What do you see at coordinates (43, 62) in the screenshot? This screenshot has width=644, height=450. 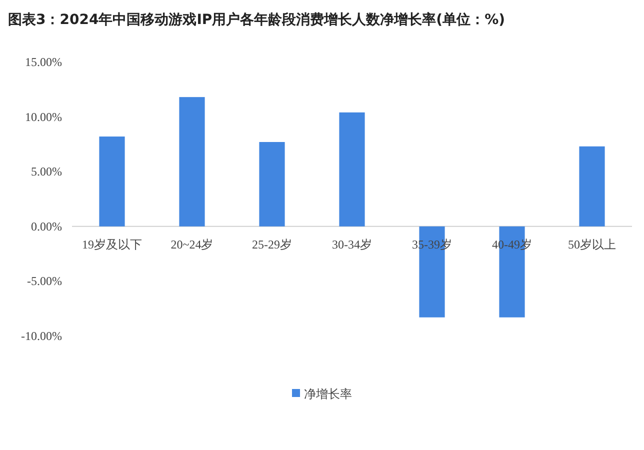 I see `y-tick-label: 15.00%` at bounding box center [43, 62].